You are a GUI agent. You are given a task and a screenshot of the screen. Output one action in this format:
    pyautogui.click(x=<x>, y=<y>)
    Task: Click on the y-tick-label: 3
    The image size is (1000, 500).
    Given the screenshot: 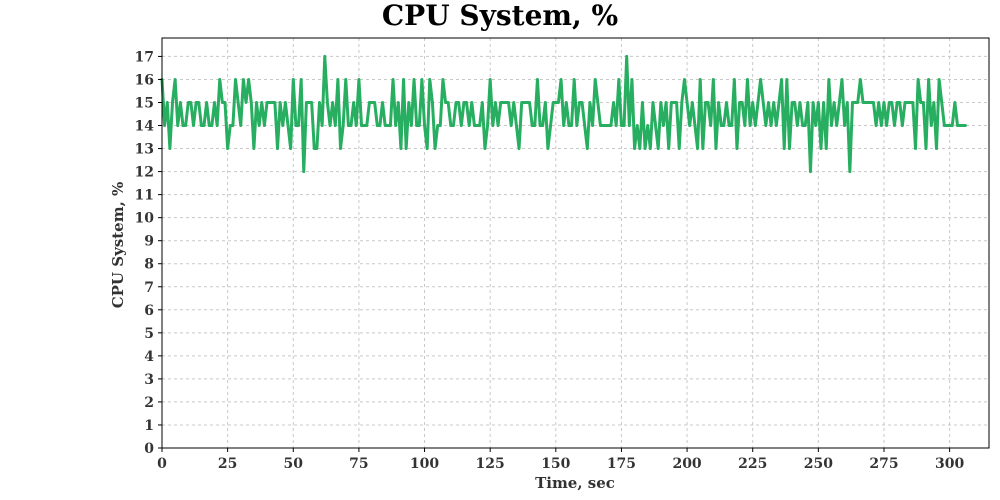 What is the action you would take?
    pyautogui.click(x=149, y=380)
    